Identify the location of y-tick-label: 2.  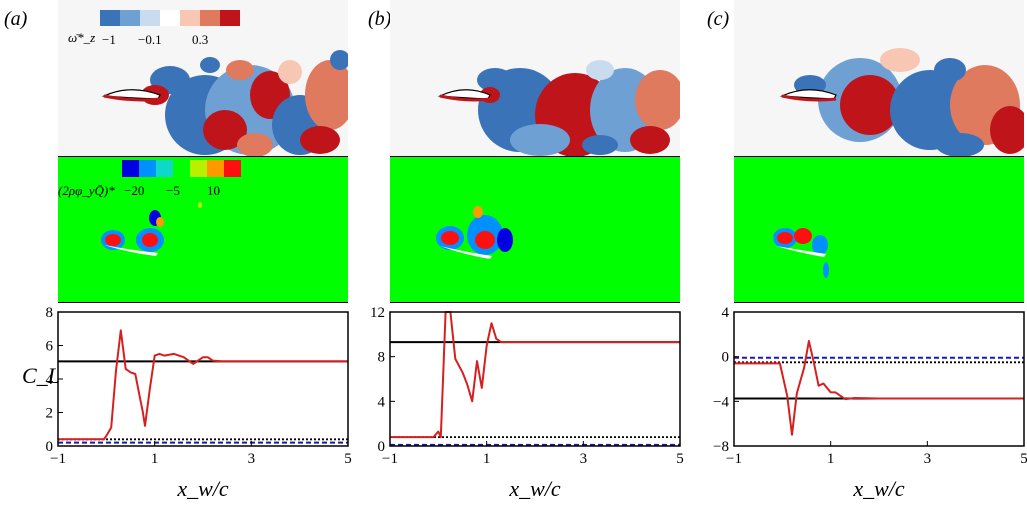
(50, 414).